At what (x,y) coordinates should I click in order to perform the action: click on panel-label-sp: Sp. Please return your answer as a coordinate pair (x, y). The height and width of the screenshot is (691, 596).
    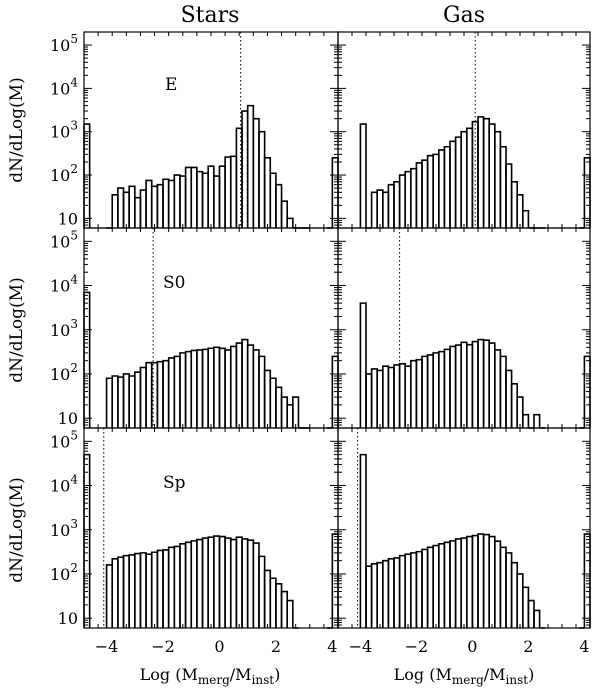
    Looking at the image, I should click on (174, 483).